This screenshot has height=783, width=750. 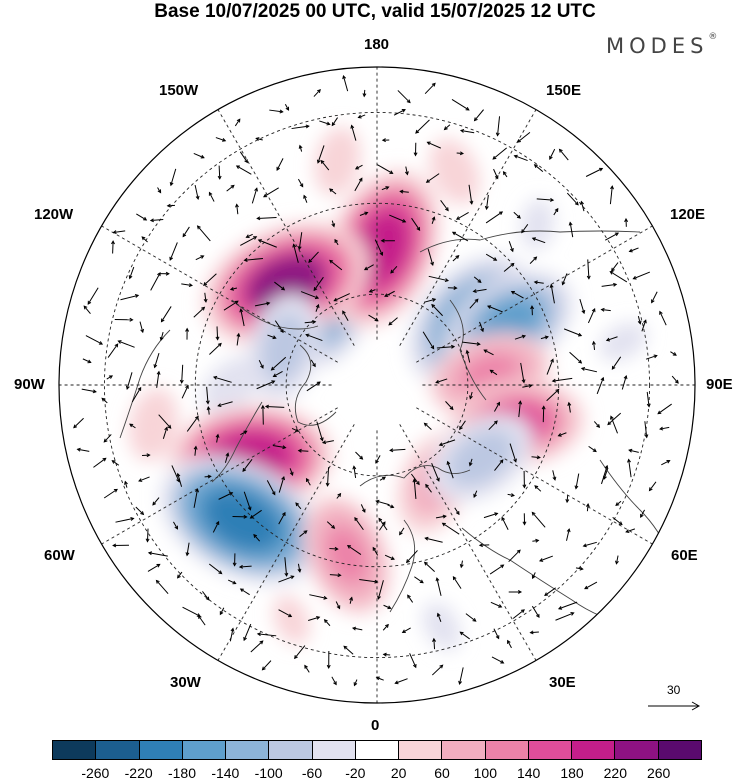 I want to click on colorbar-tick-label: 60, so click(x=442, y=773).